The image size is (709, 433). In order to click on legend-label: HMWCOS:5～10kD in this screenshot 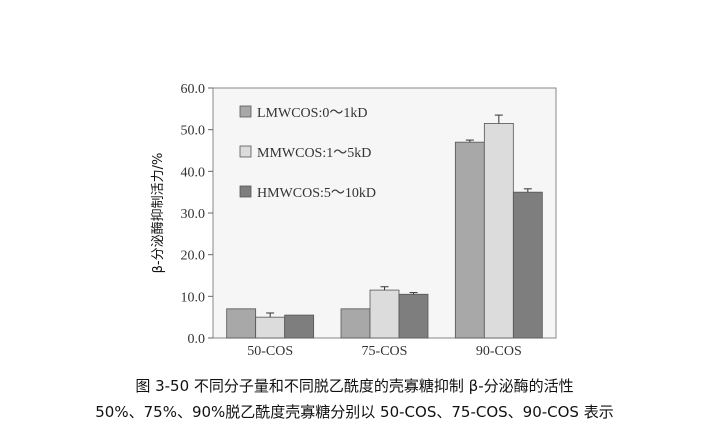, I will do `click(316, 193)`.